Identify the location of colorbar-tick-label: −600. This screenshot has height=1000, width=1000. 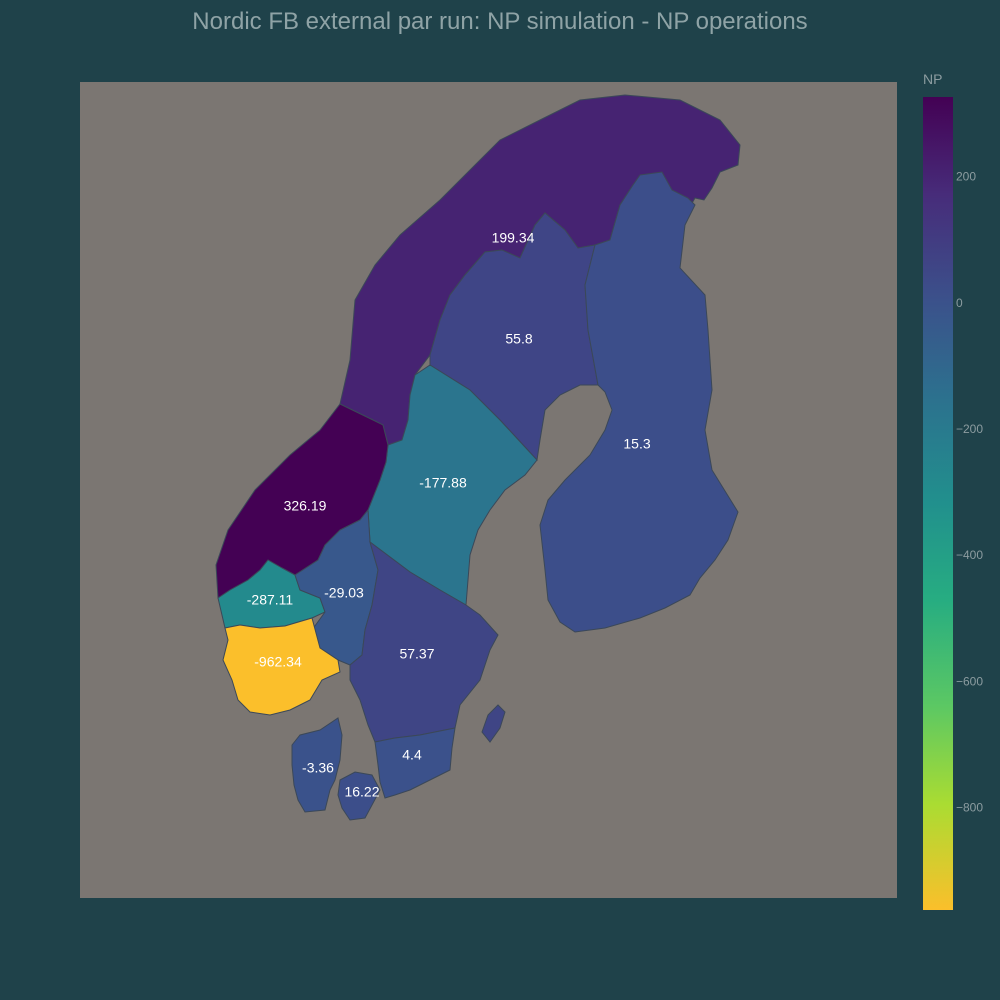
(969, 681).